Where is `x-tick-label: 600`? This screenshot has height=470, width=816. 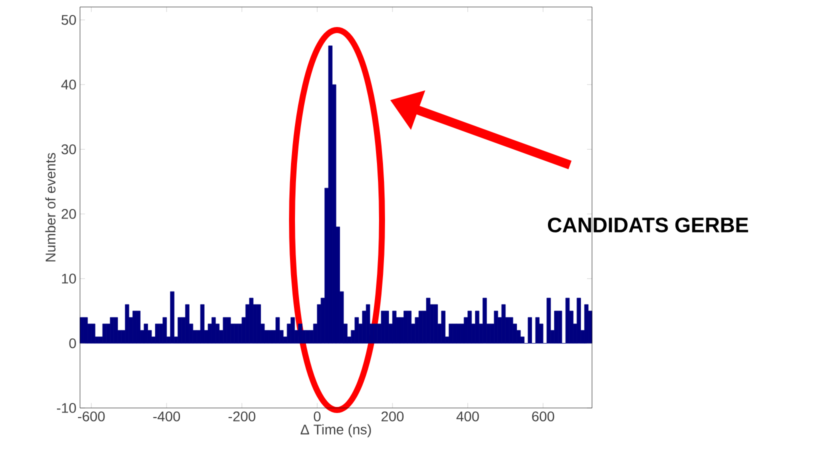 x-tick-label: 600 is located at coordinates (543, 416).